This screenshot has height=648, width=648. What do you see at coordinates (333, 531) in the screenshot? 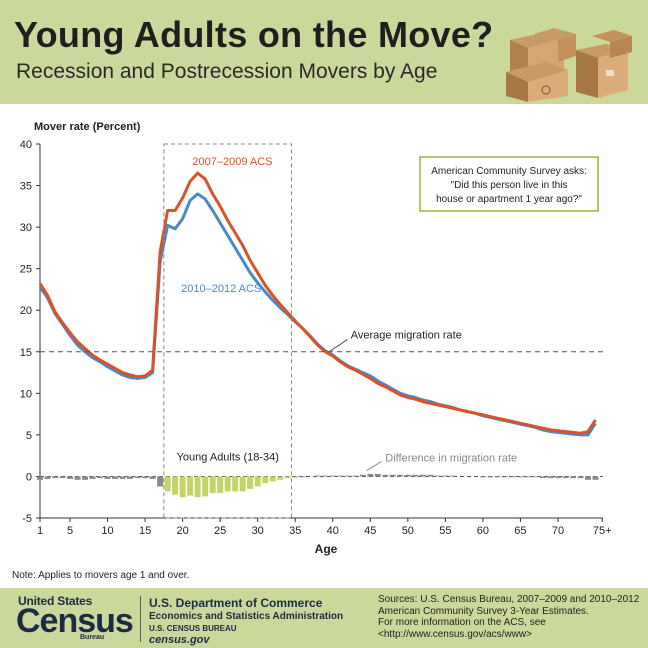
I see `x-tick-label: 40` at bounding box center [333, 531].